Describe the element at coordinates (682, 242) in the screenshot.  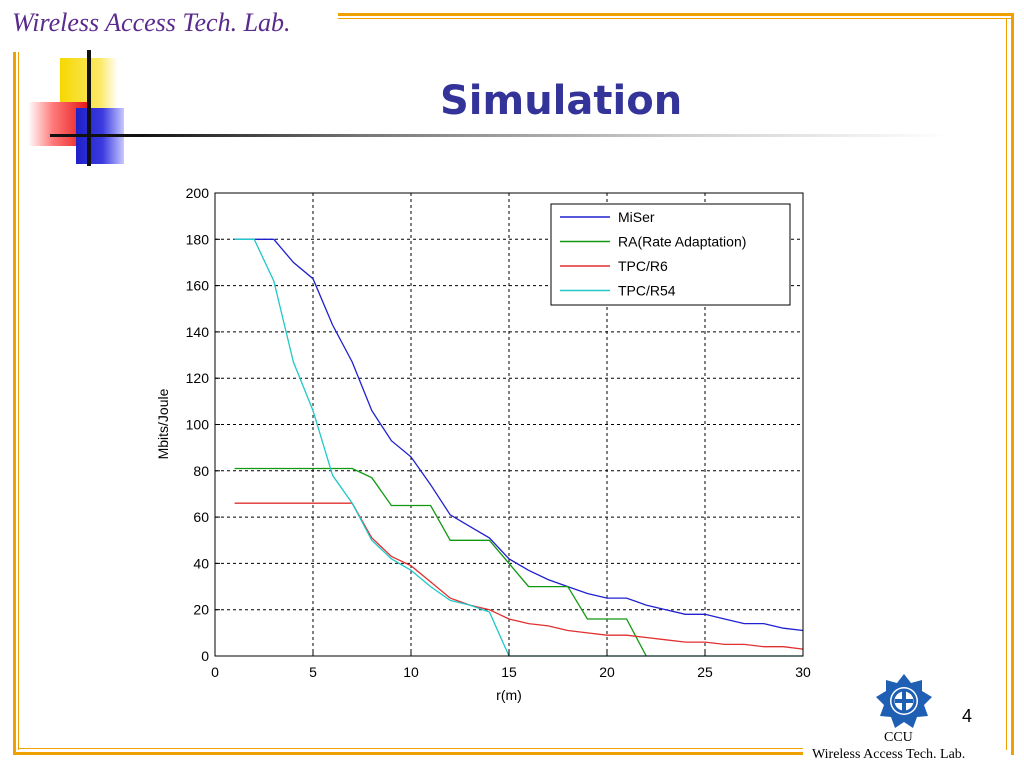
I see `legend-label-2: RA(Rate Adaptation)` at that location.